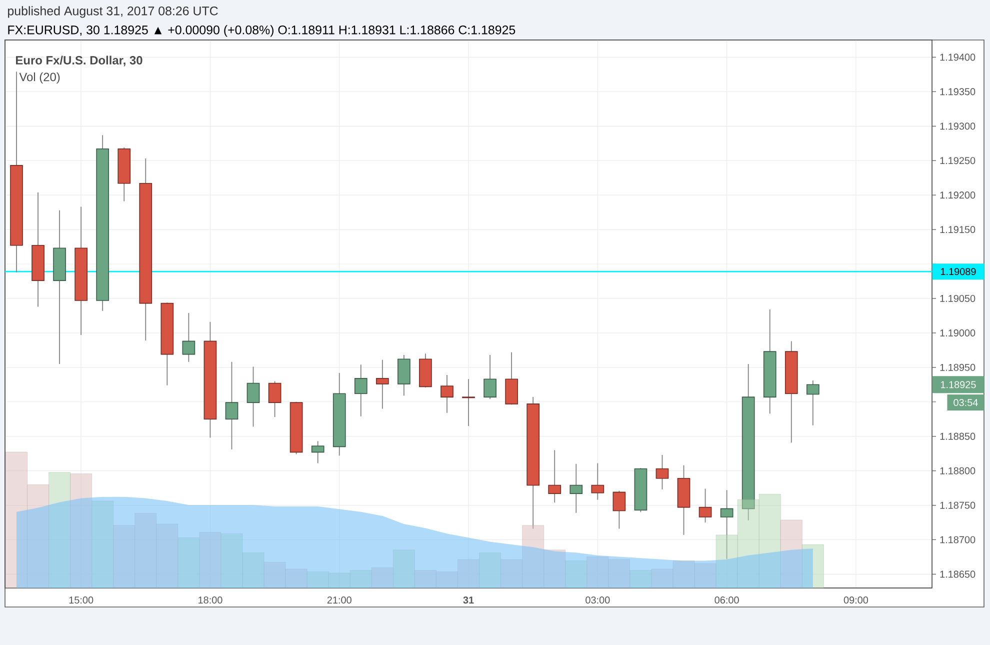  I want to click on chart-subtitle: FX:EURUSD, 30 1.18925 ▲ +0.00090 (+0.08%) O:1.18911 H:1.18931 L:1.18866 C:1.18925, so click(262, 31).